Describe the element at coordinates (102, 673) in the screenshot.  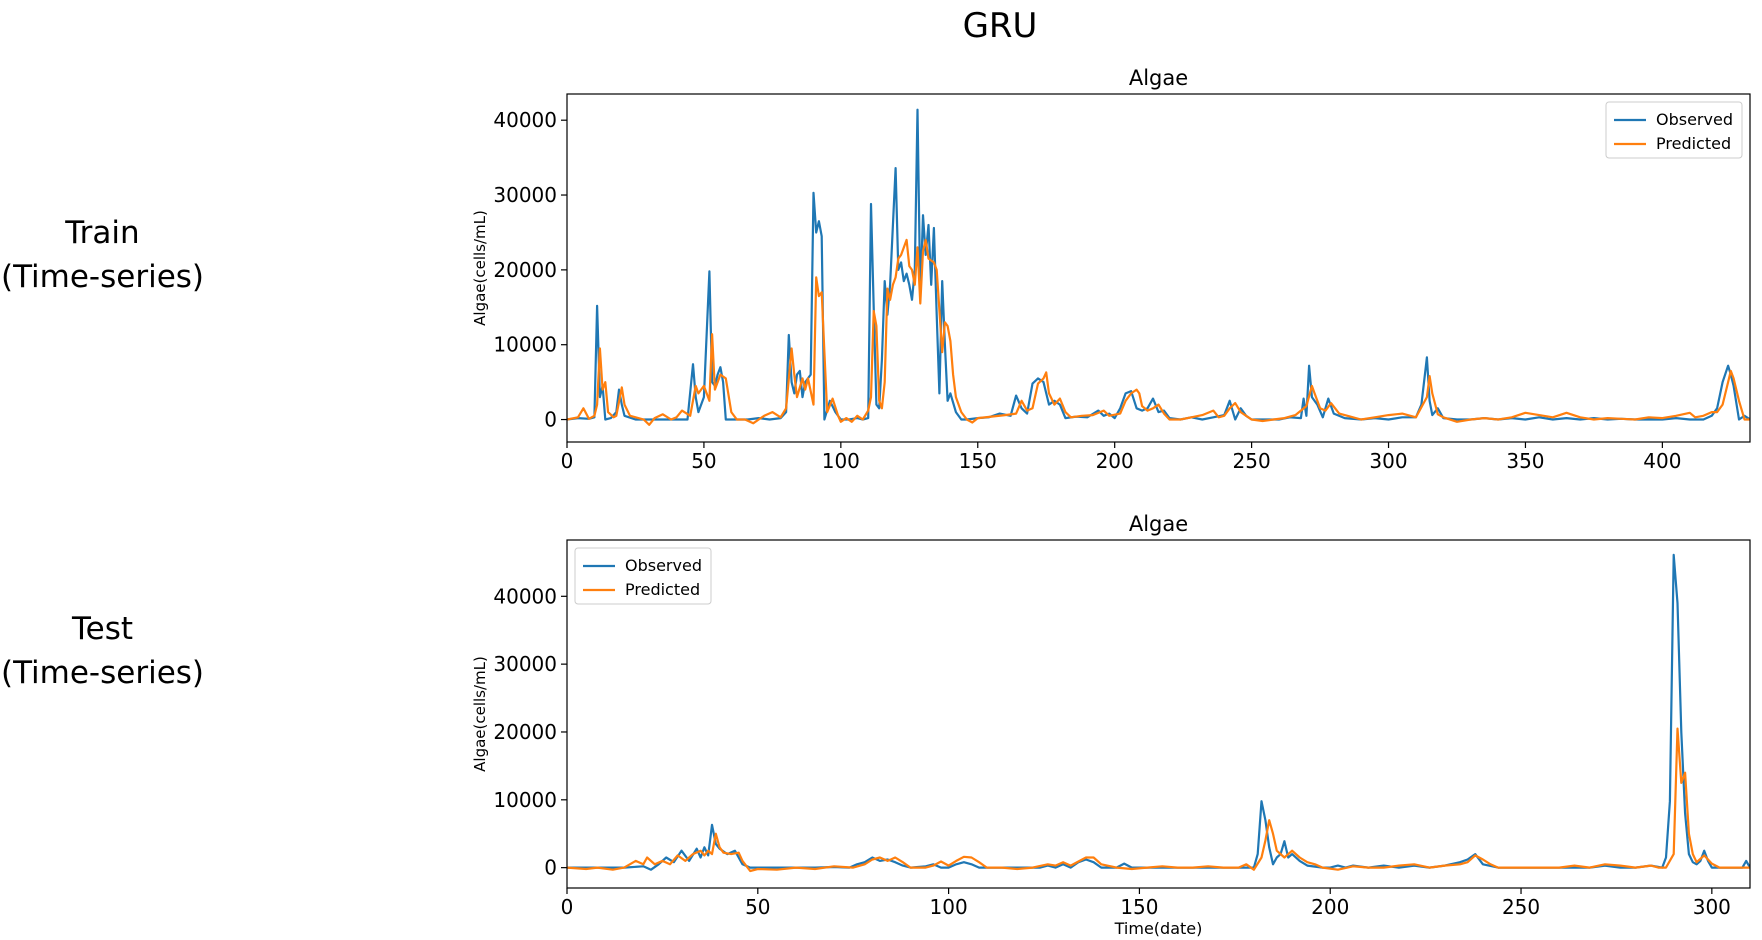
I see `row-label-test-line2: (Time-series)` at that location.